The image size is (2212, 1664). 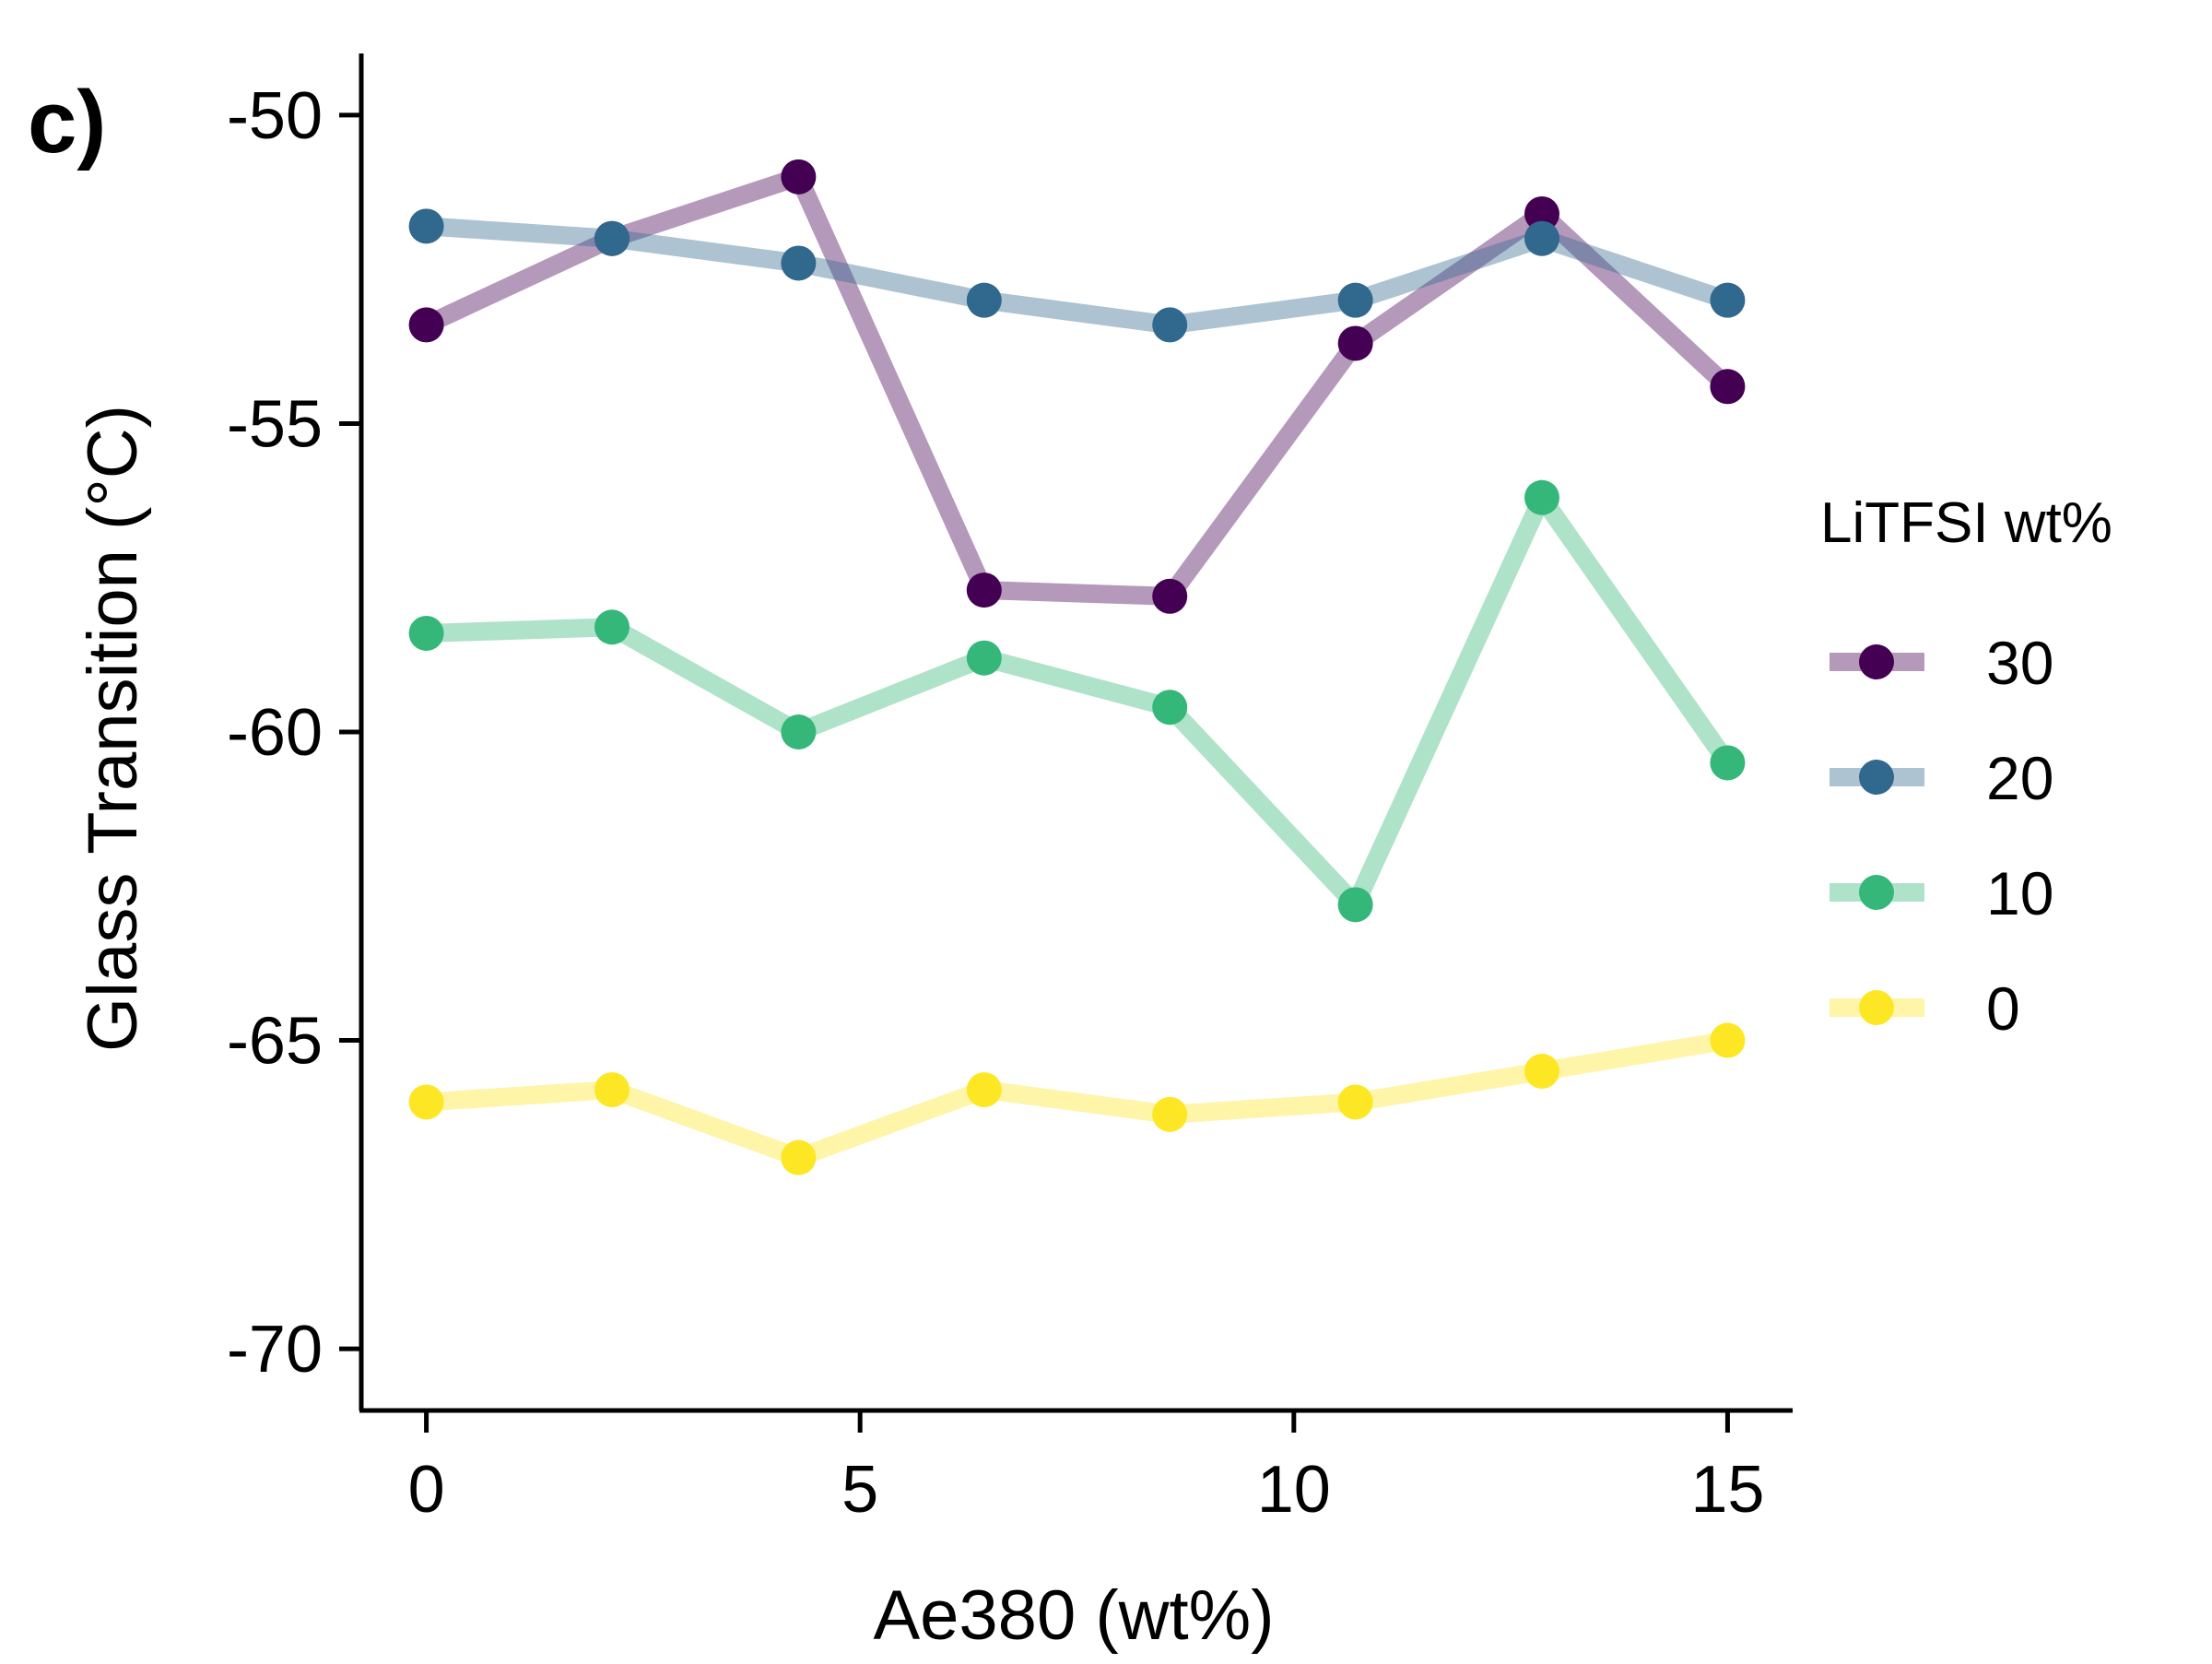 I want to click on legend: LiTFSI wt% 30 20 10 0, so click(x=1966, y=767).